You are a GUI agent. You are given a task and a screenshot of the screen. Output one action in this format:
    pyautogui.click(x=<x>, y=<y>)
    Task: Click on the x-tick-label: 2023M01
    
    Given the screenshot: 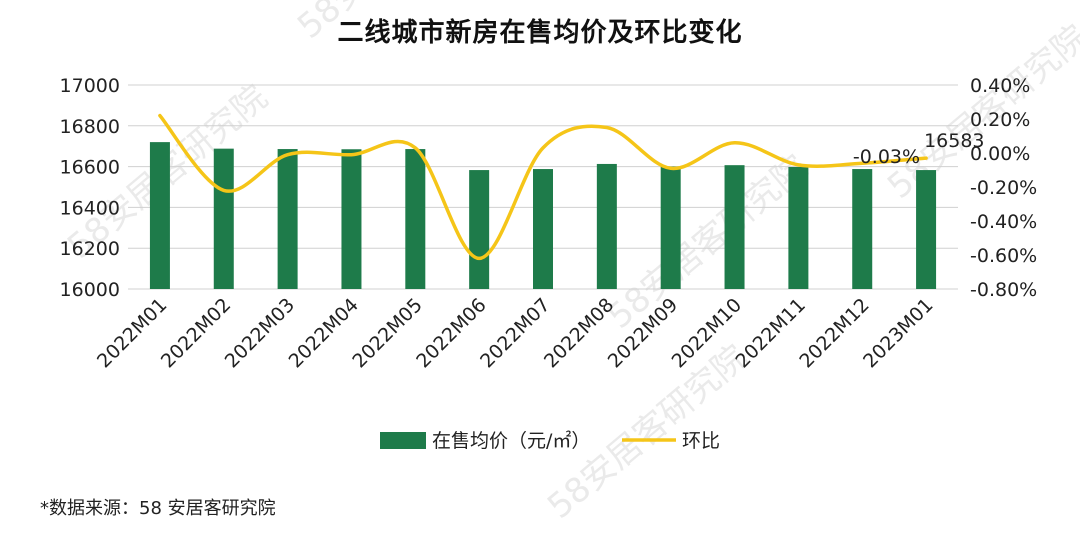 What is the action you would take?
    pyautogui.click(x=898, y=333)
    